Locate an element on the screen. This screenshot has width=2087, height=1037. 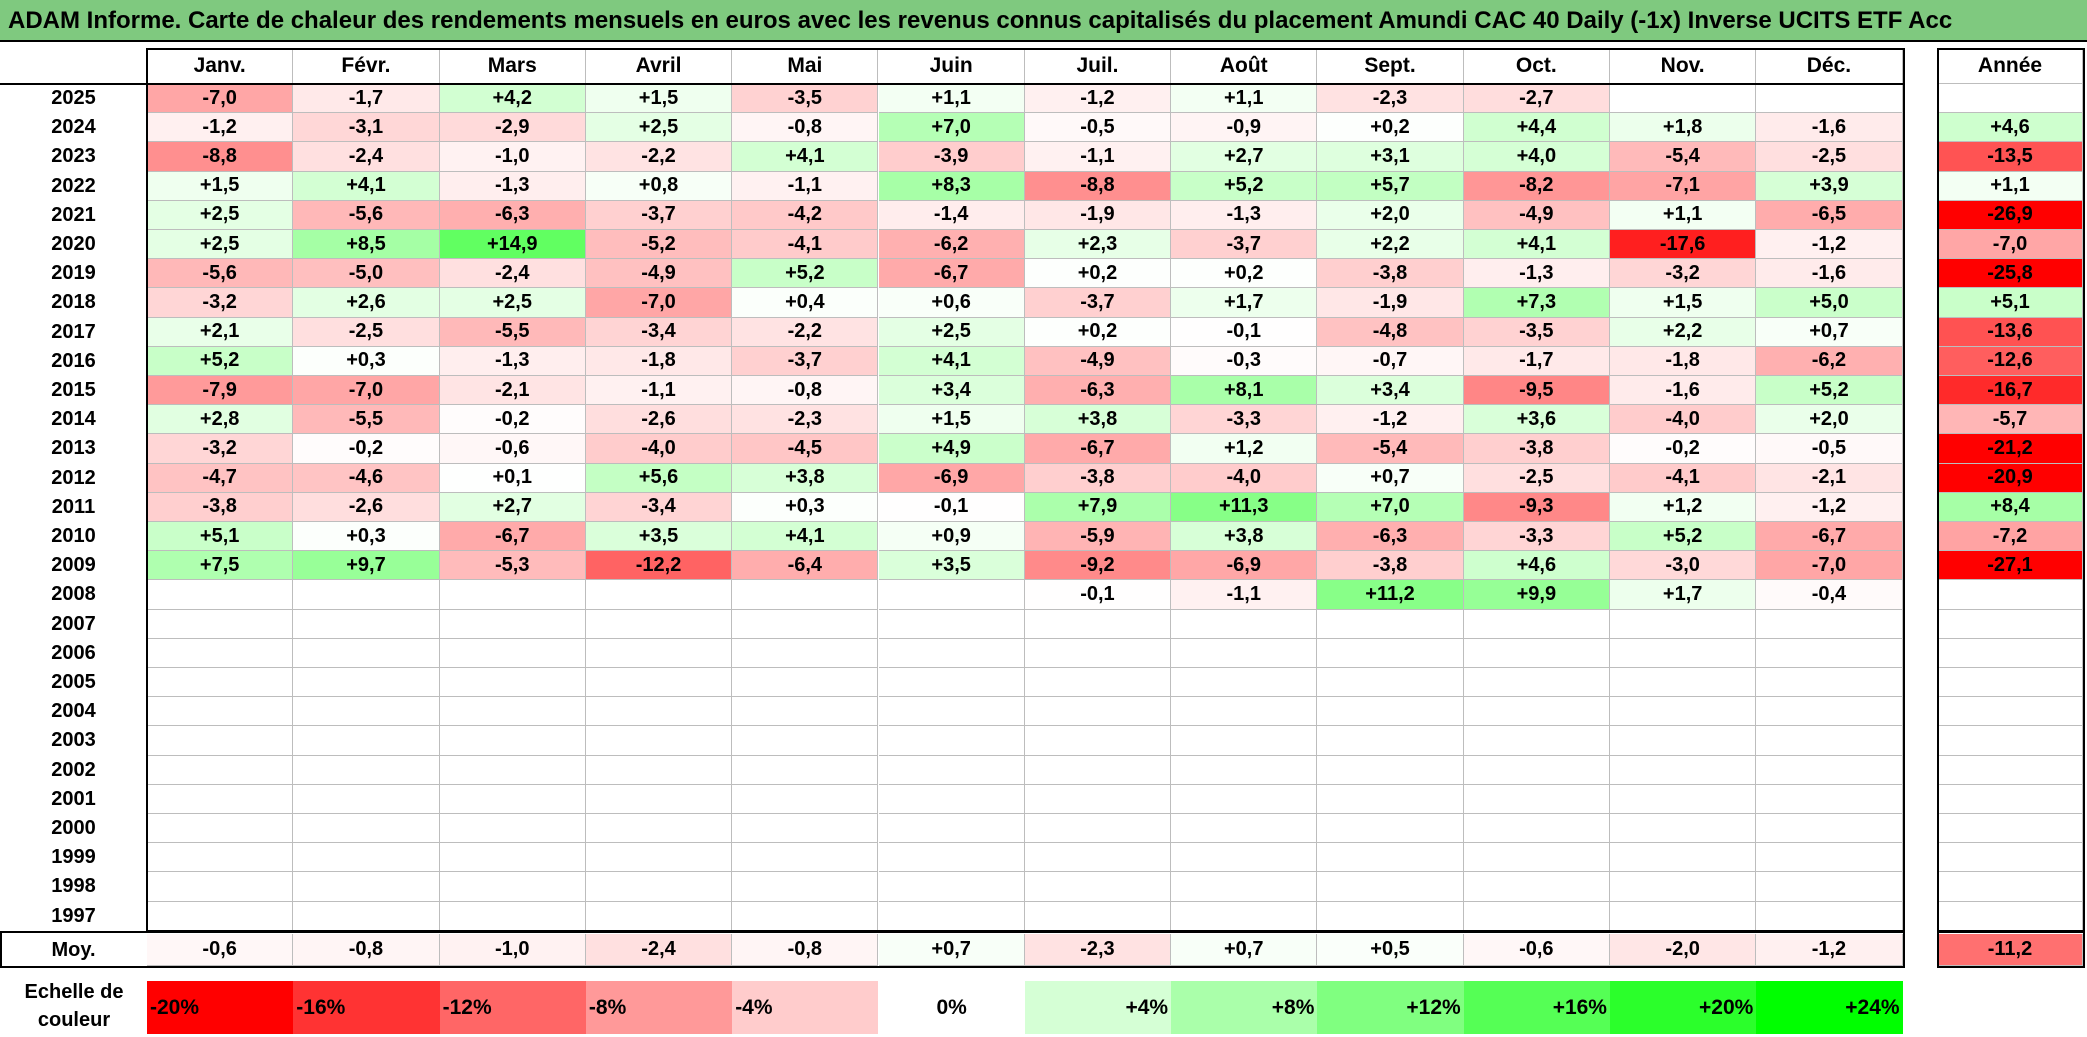
heatmap-cell: -9,3 is located at coordinates (1536, 507).